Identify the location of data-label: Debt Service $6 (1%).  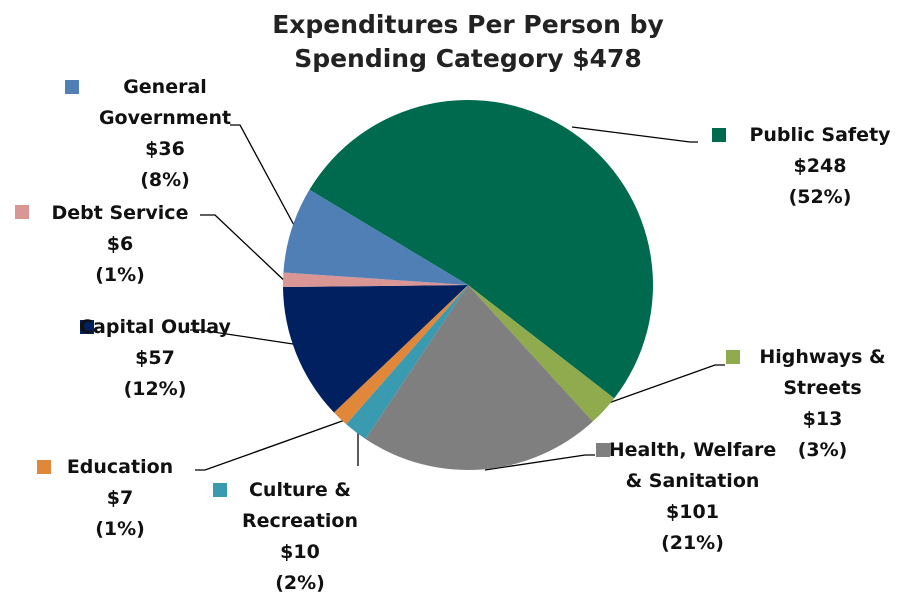
(120, 244).